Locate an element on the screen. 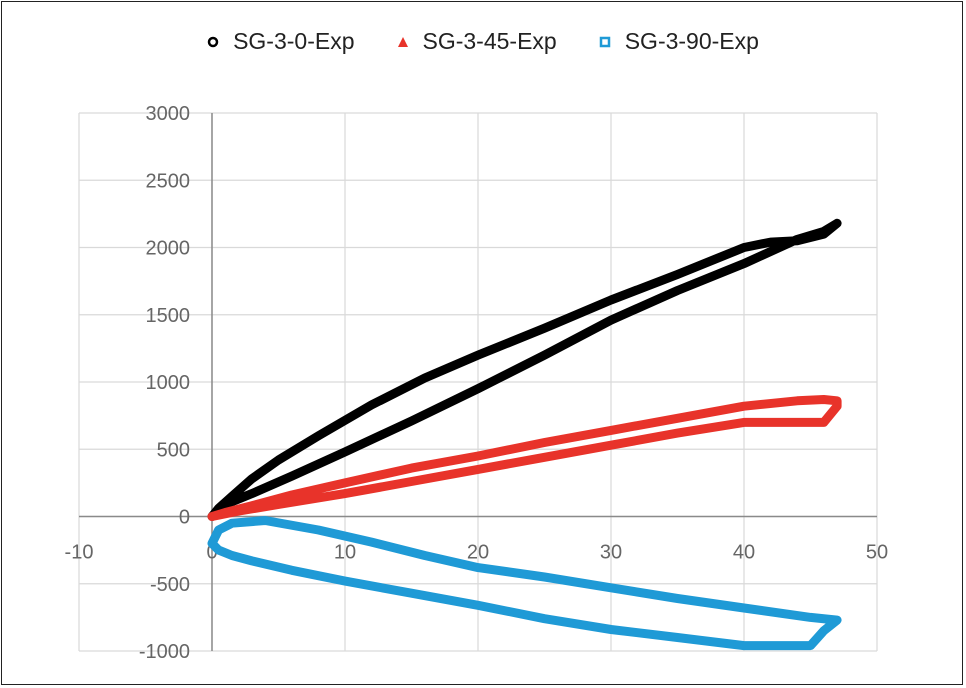 Image resolution: width=966 pixels, height=688 pixels. legend-marker-circle-icon is located at coordinates (213, 41).